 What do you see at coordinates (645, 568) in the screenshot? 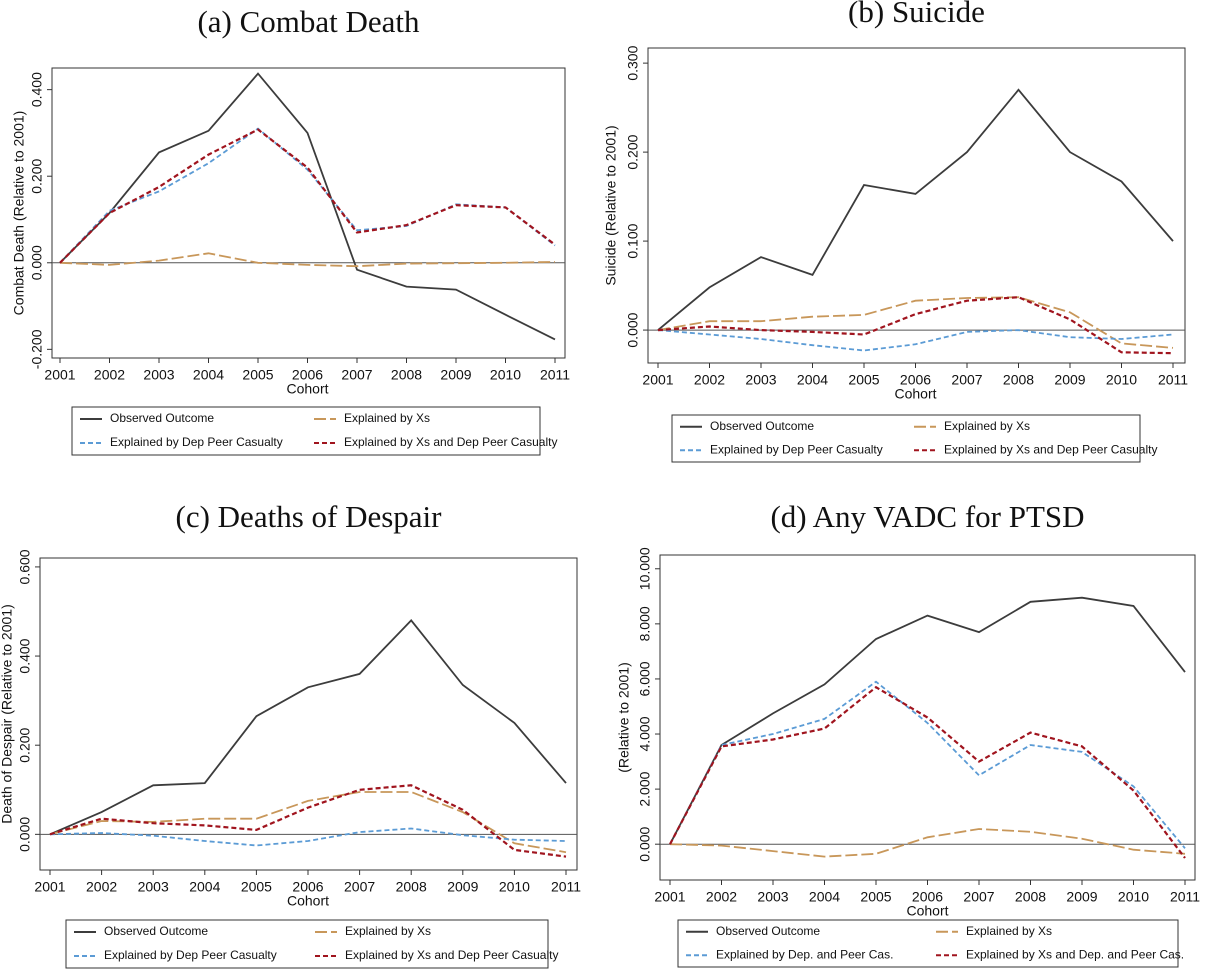
I see `y-tick-label: 10.000` at bounding box center [645, 568].